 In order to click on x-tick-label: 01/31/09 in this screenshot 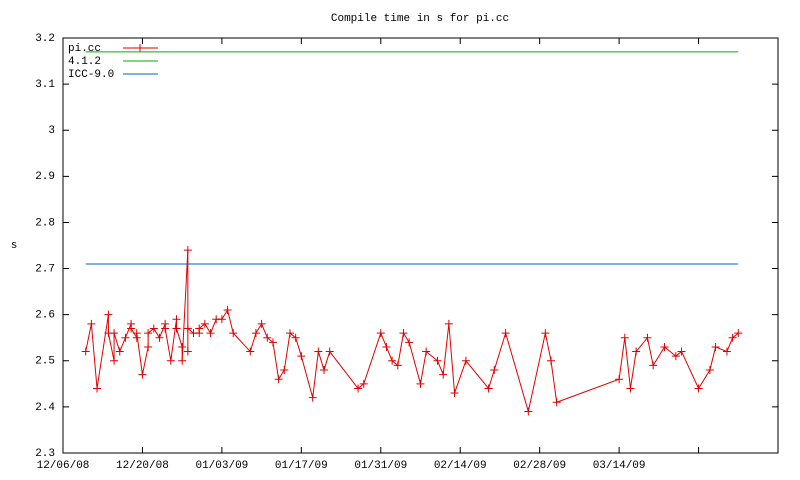, I will do `click(380, 466)`.